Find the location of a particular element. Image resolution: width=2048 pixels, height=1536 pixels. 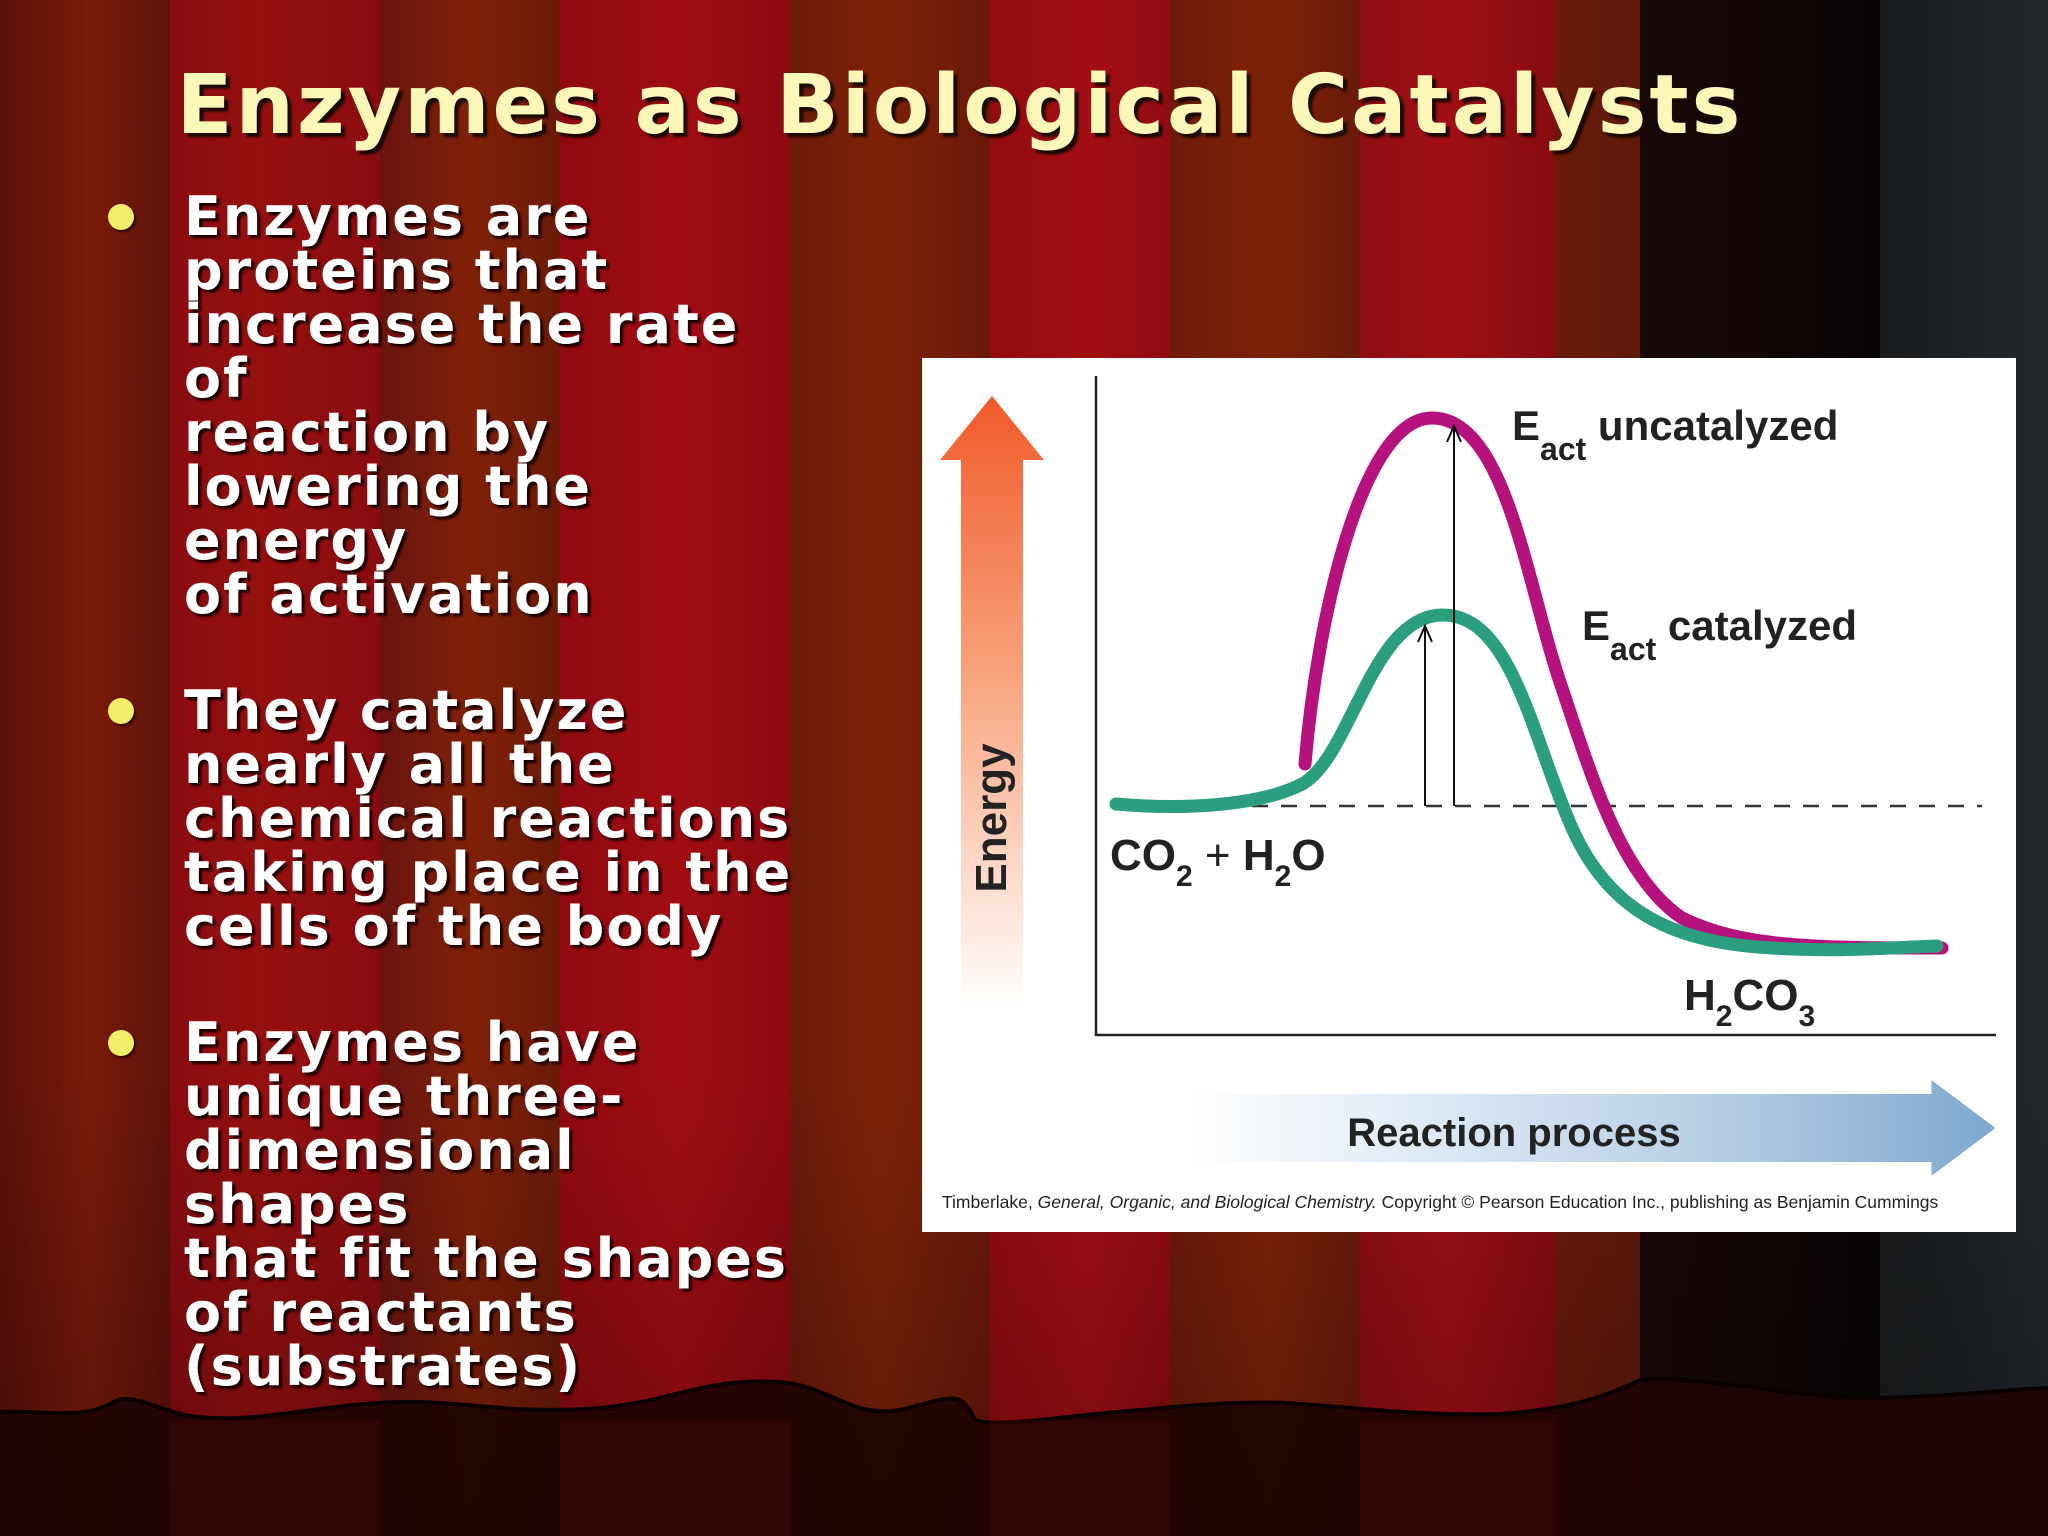

bullet-line: (substrates) is located at coordinates (383, 1366).